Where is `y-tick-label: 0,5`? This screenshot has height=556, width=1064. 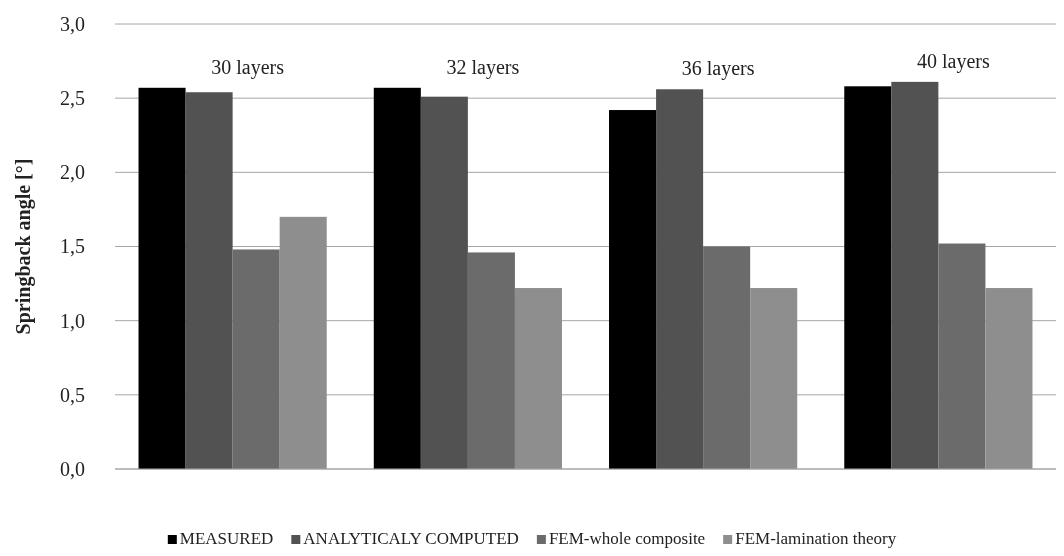
y-tick-label: 0,5 is located at coordinates (72, 394).